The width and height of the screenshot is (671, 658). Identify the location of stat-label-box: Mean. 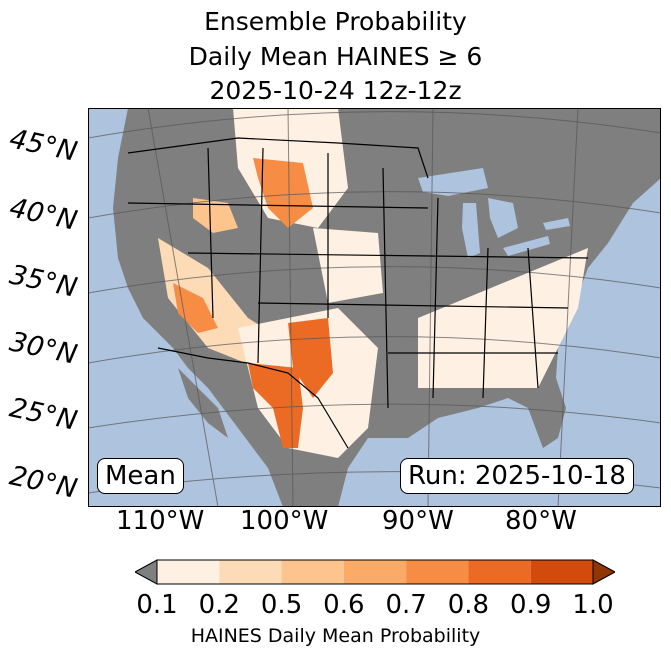
(140, 476).